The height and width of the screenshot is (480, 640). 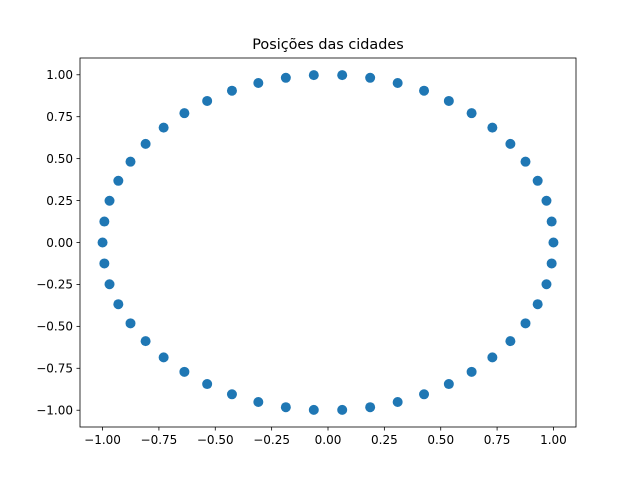 I want to click on x-tick-label: −0.50, so click(x=215, y=440).